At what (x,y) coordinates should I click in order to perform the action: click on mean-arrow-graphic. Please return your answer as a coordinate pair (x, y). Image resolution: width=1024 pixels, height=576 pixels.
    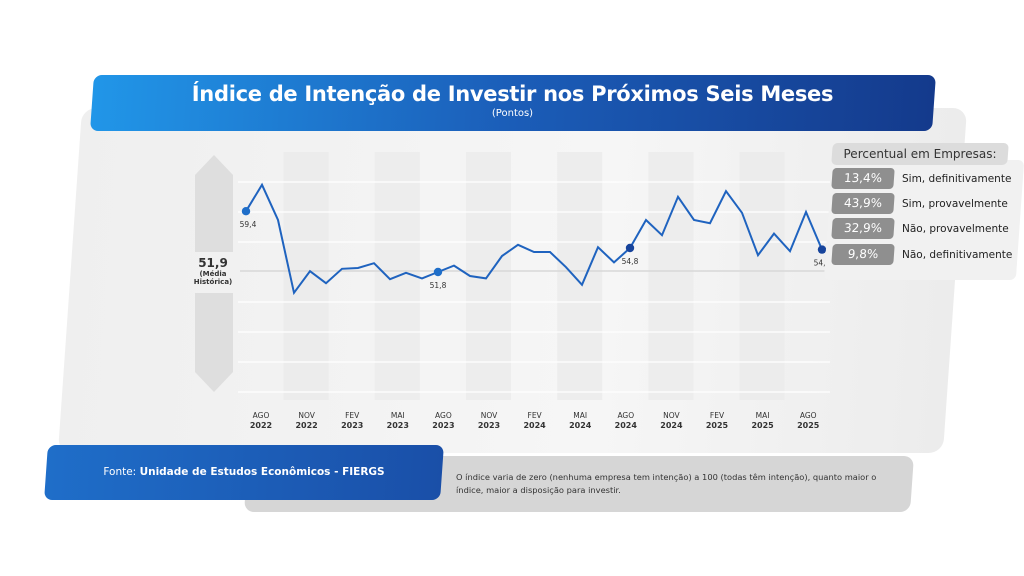
    Looking at the image, I should click on (214, 273).